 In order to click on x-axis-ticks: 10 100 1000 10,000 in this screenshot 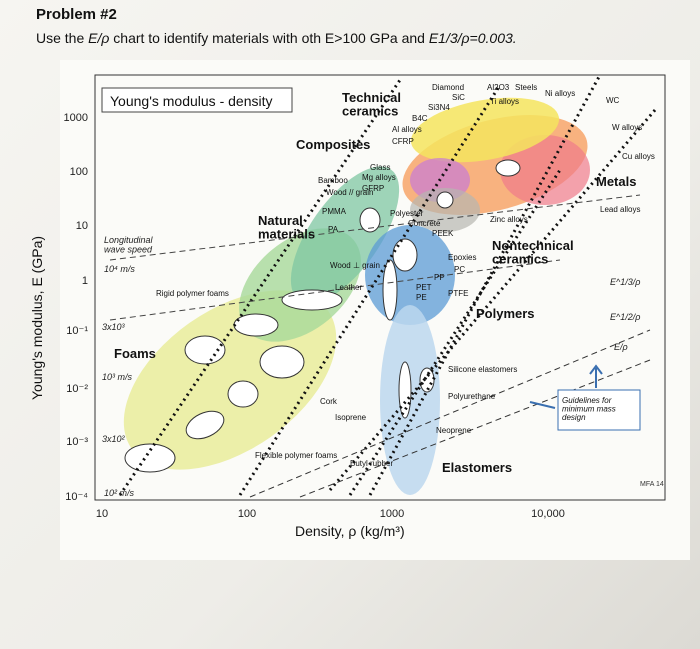, I will do `click(330, 514)`.